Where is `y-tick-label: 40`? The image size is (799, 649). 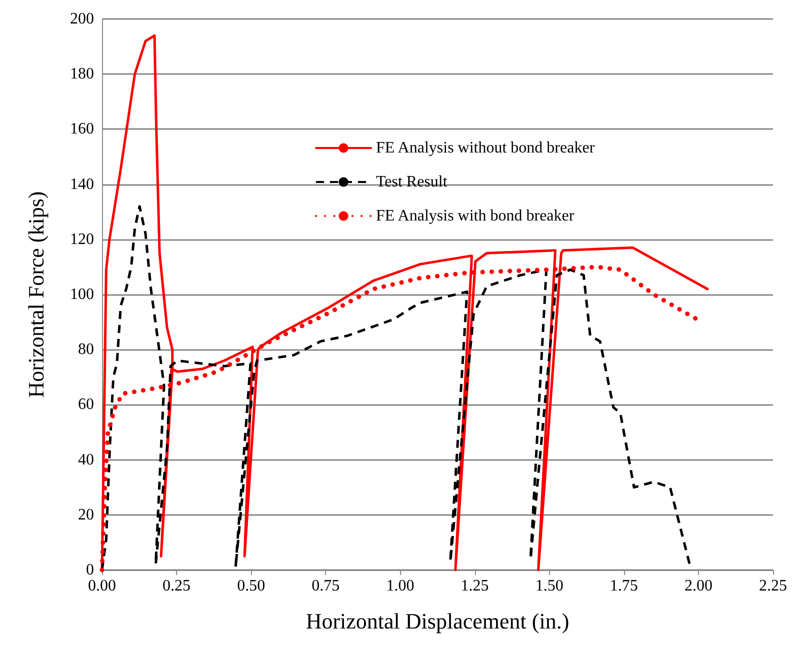 y-tick-label: 40 is located at coordinates (86, 459).